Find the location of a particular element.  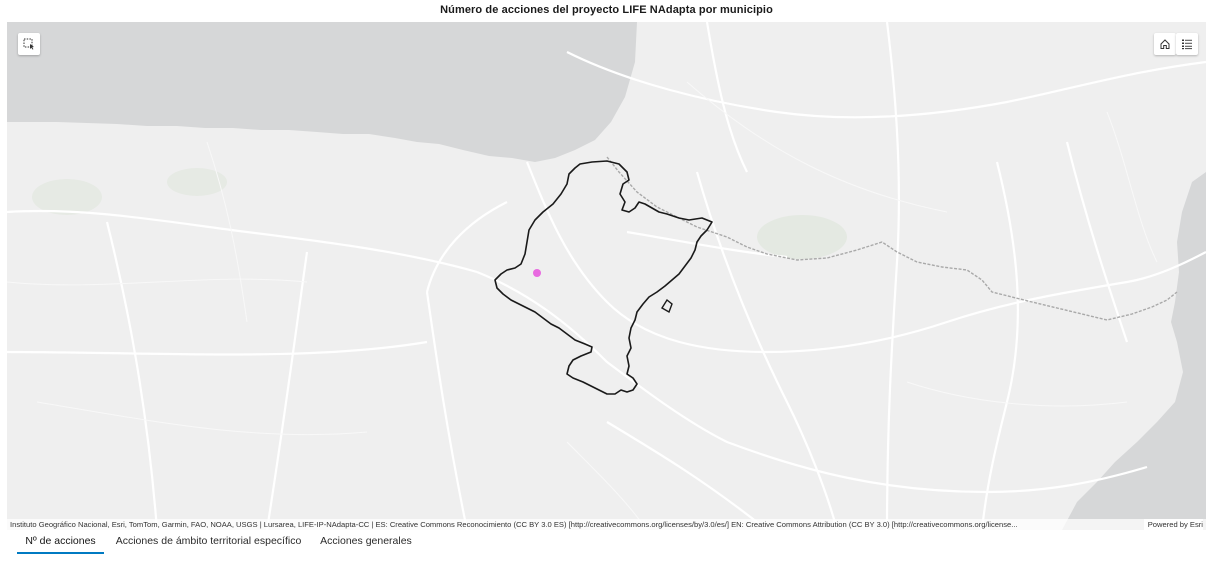

tab-num-acciones: Nº de acciones is located at coordinates (60, 542).